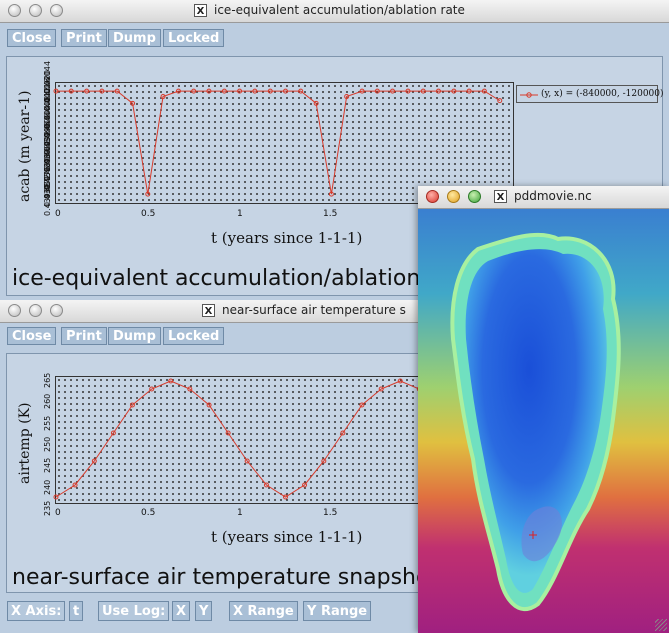  Describe the element at coordinates (47, 466) in the screenshot. I see `y-tick: 245` at that location.